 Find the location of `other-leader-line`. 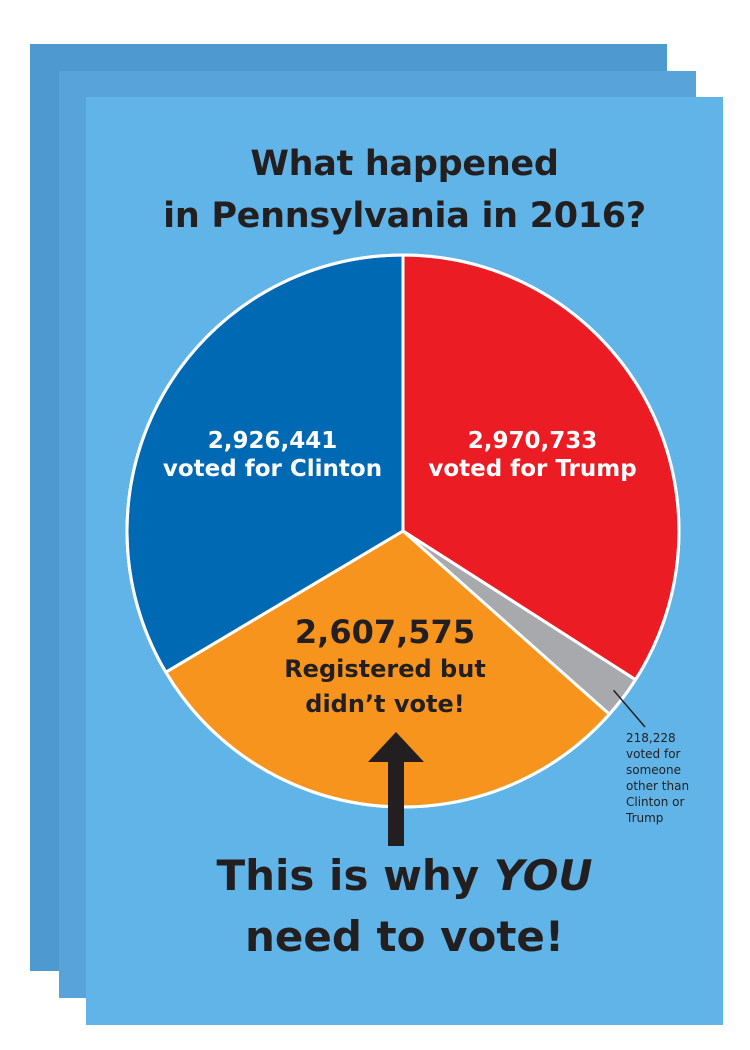

other-leader-line is located at coordinates (629, 708).